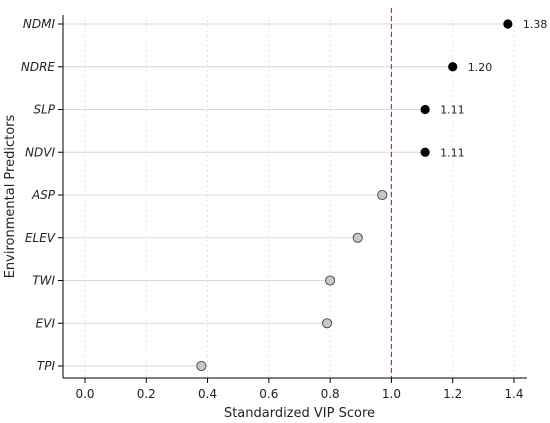  I want to click on x-tick-label: 0.6, so click(268, 394).